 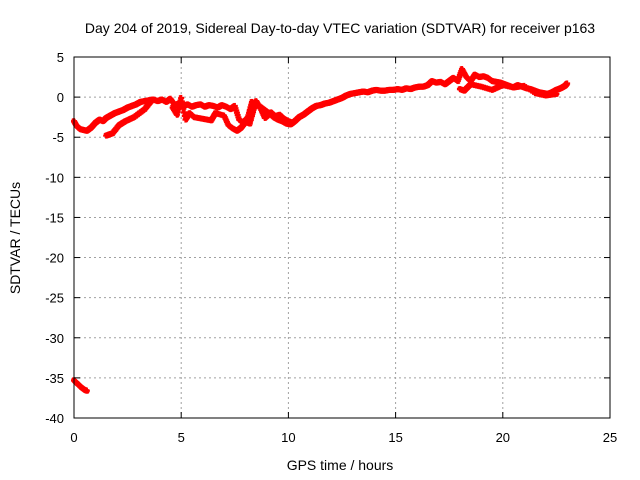 I want to click on x-axis-title: GPS time / hours, so click(x=340, y=465).